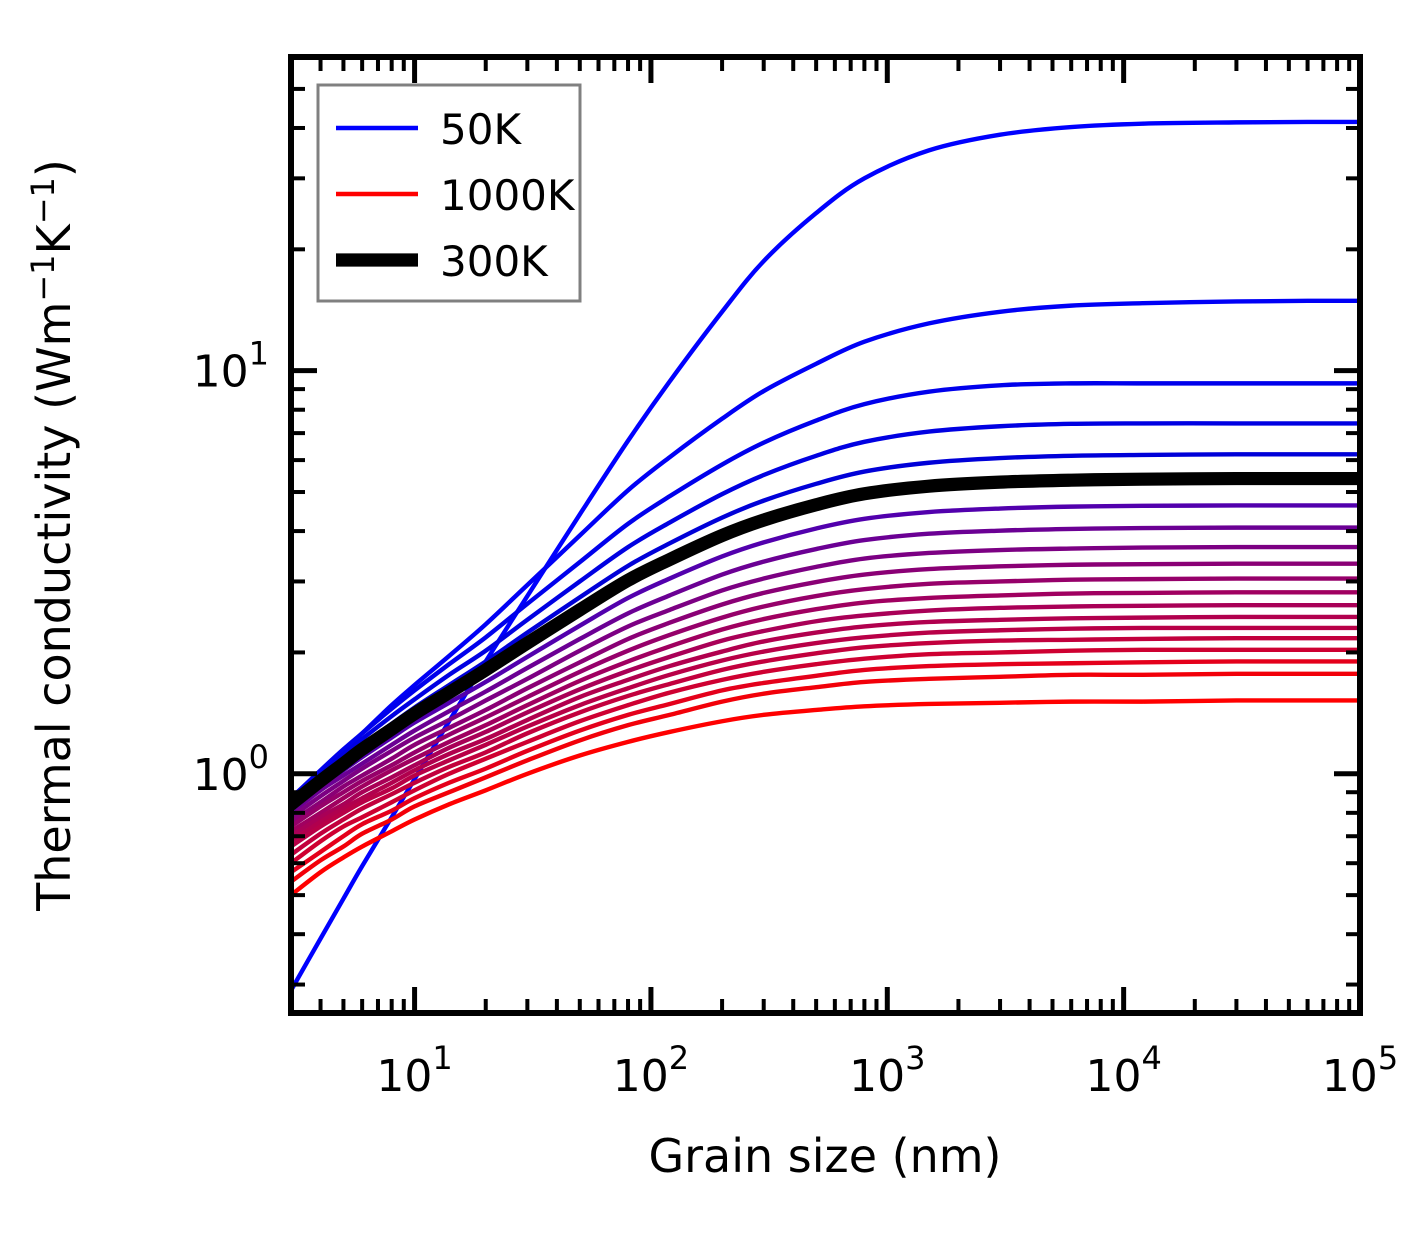 This screenshot has width=1421, height=1254. What do you see at coordinates (1123, 1070) in the screenshot?
I see `x-tick-label: 10⁴` at bounding box center [1123, 1070].